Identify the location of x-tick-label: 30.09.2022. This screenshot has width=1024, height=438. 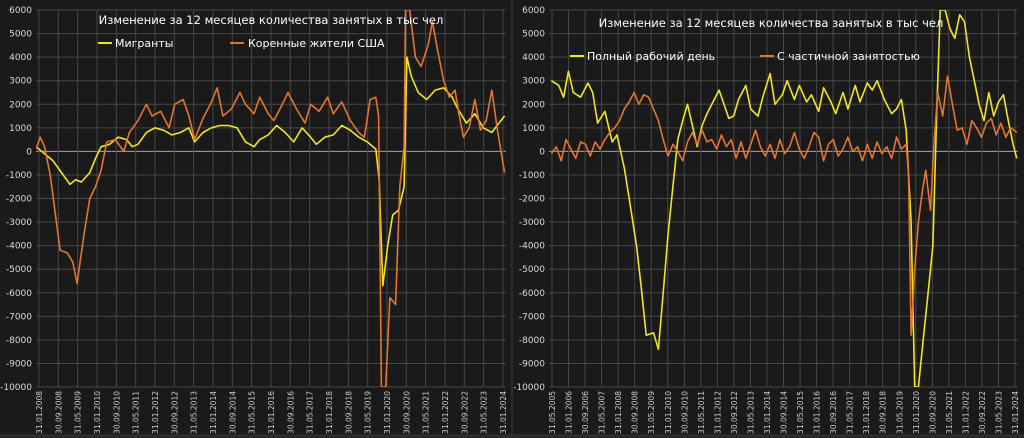
(464, 412).